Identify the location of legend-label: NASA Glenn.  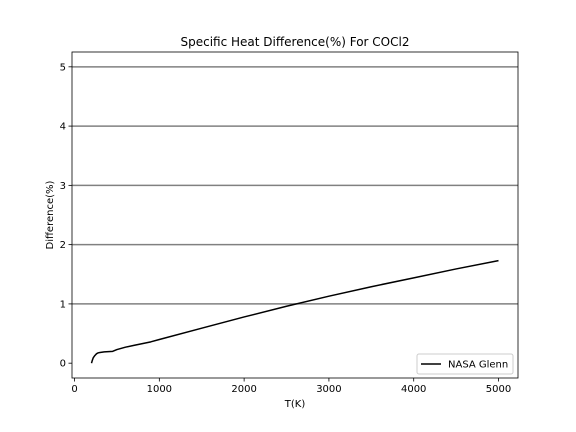
(478, 365).